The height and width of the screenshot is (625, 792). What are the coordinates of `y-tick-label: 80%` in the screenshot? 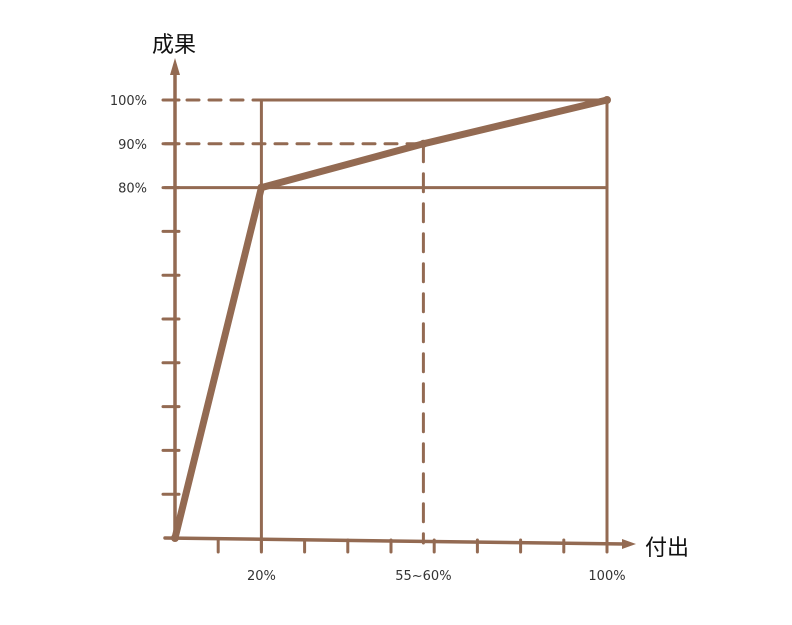 It's located at (132, 189).